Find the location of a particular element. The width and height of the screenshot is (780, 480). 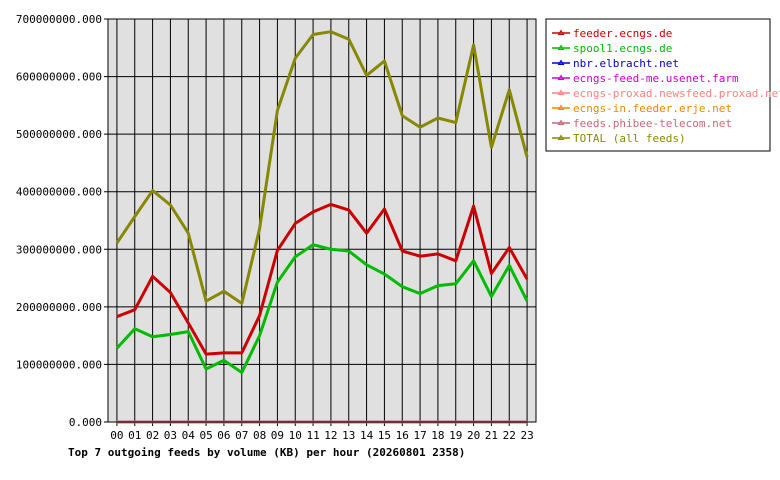

y-tick-label: 300000000.000 is located at coordinates (59, 249).